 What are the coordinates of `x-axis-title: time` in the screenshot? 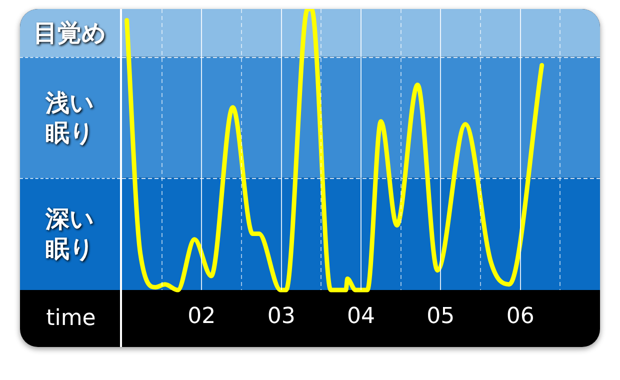 It's located at (71, 319).